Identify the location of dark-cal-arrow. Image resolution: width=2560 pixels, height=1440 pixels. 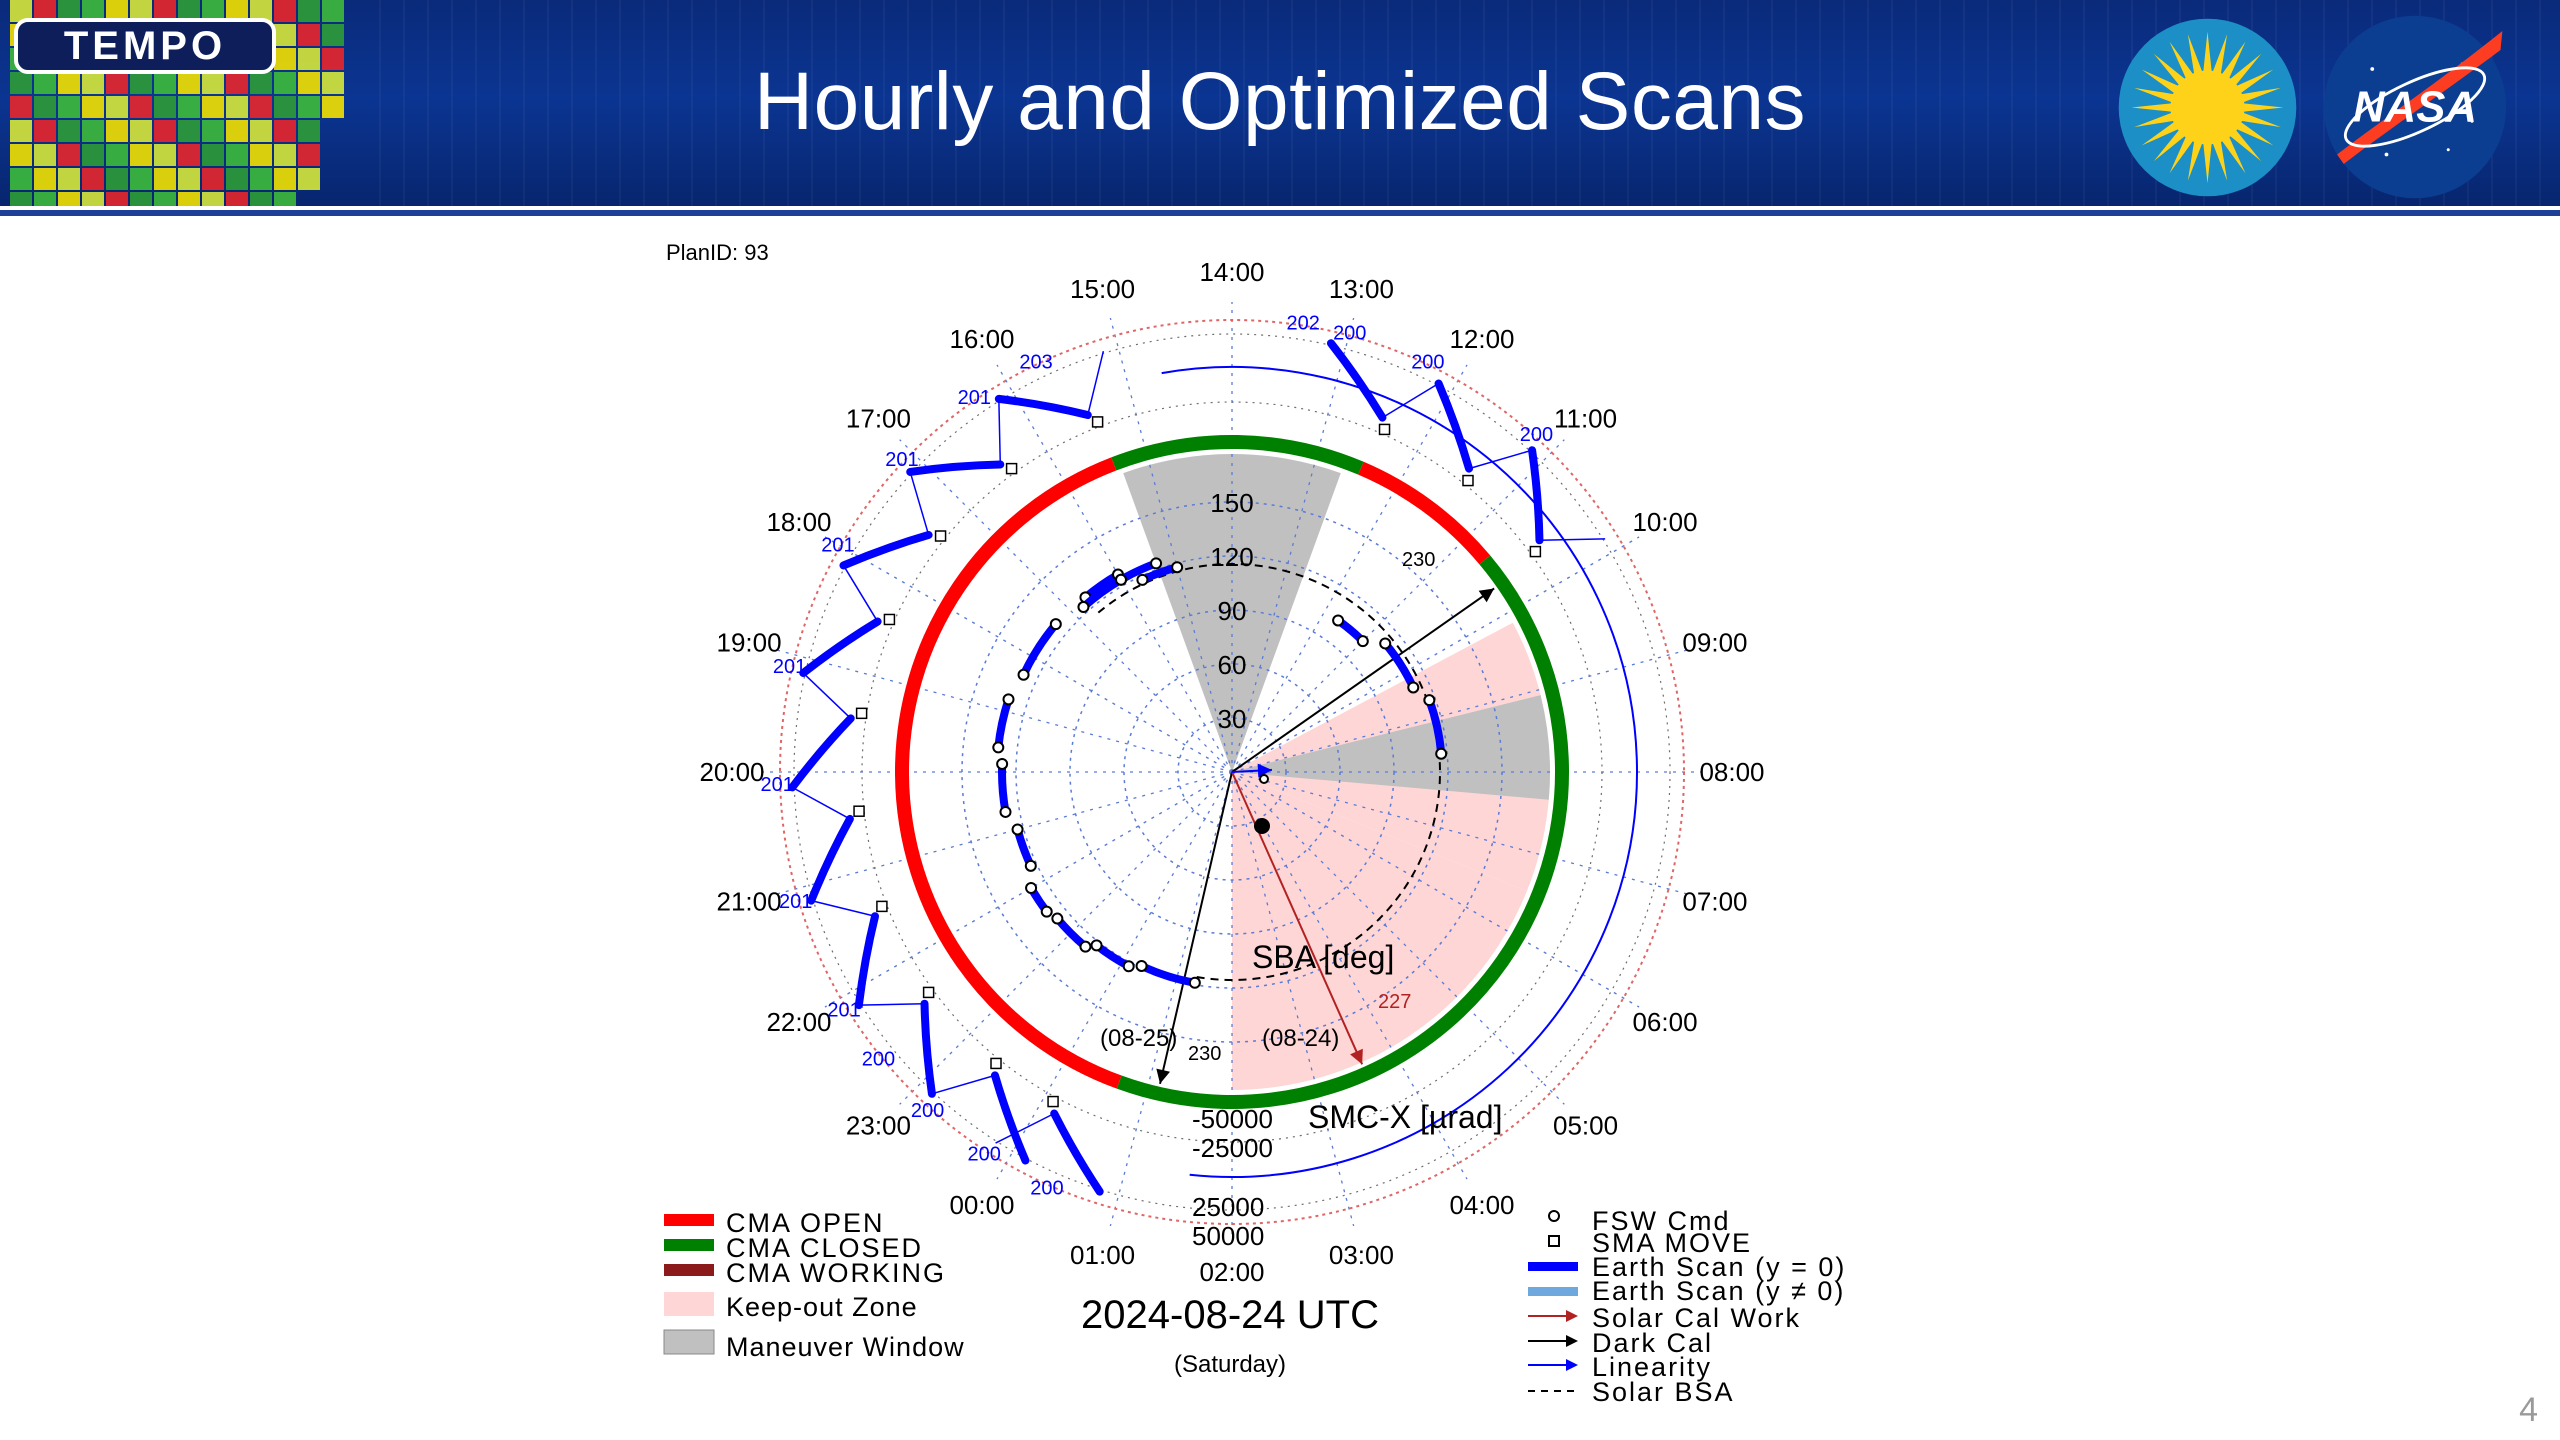
(1196, 928).